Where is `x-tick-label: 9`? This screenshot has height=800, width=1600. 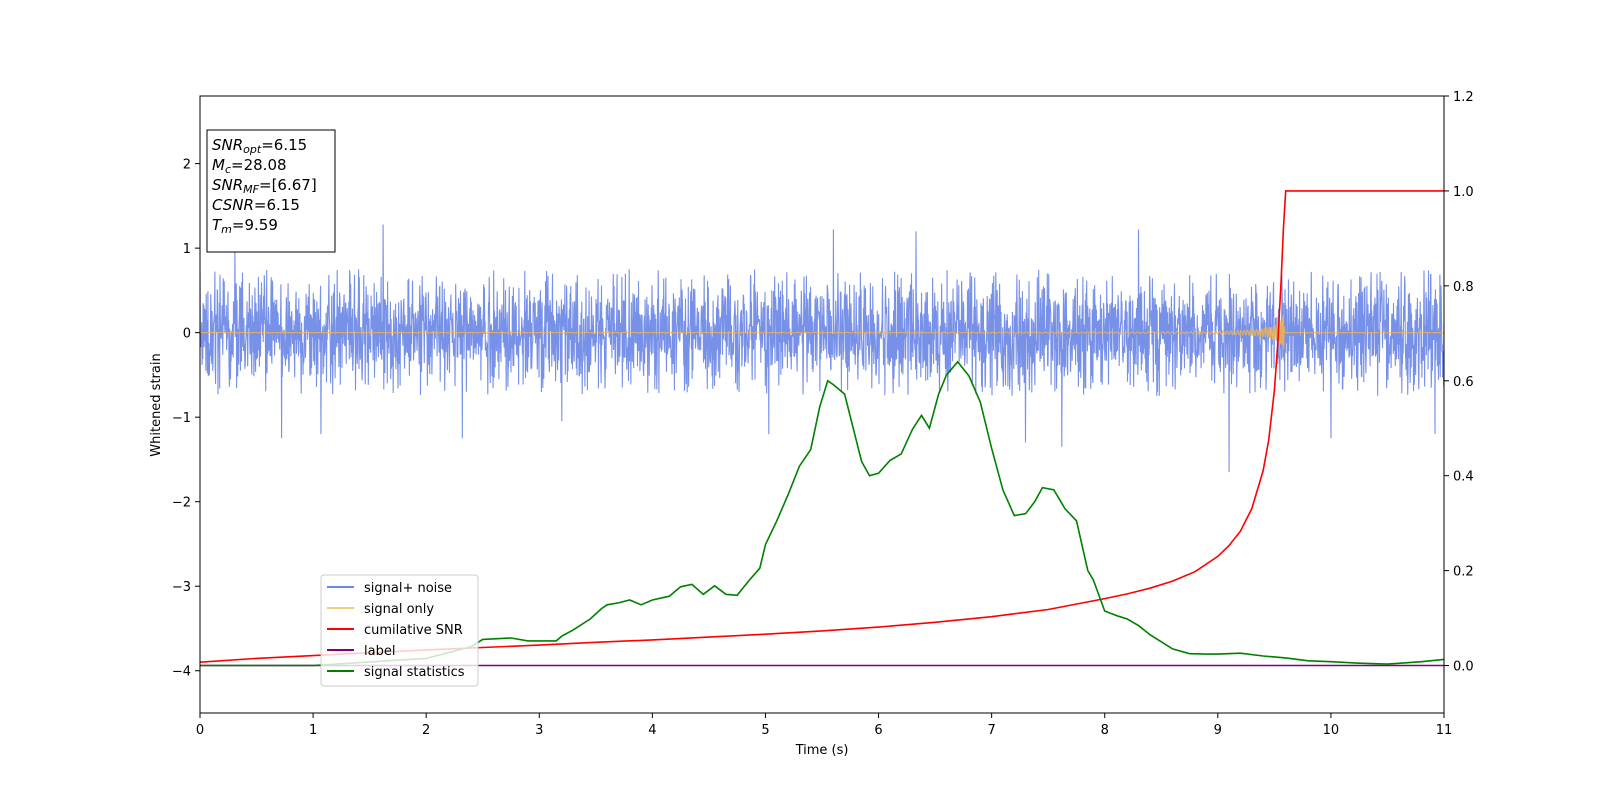 x-tick-label: 9 is located at coordinates (1218, 730).